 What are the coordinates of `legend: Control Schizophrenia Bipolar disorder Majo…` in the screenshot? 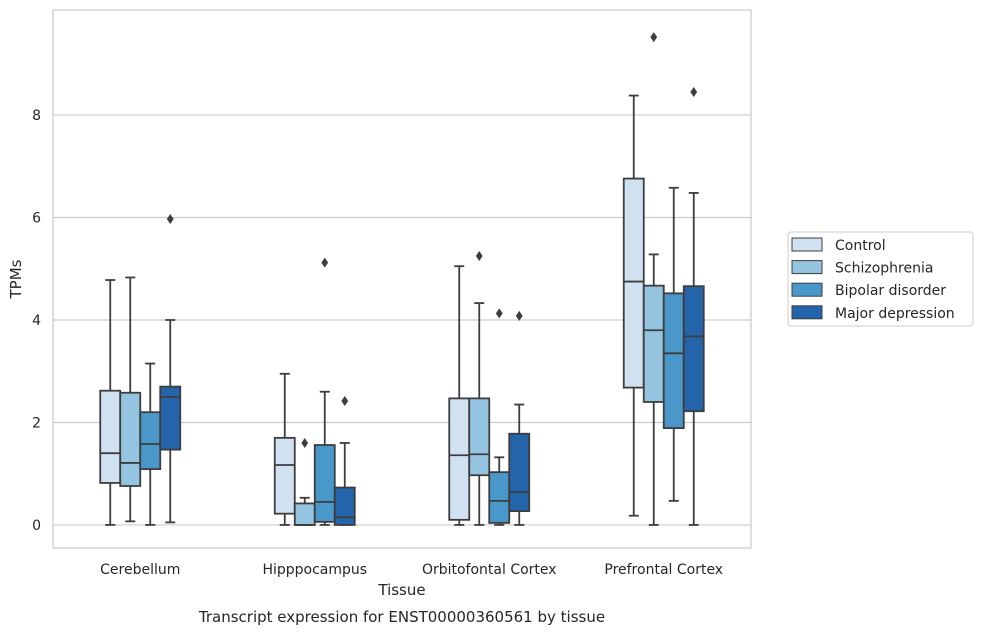 It's located at (880, 279).